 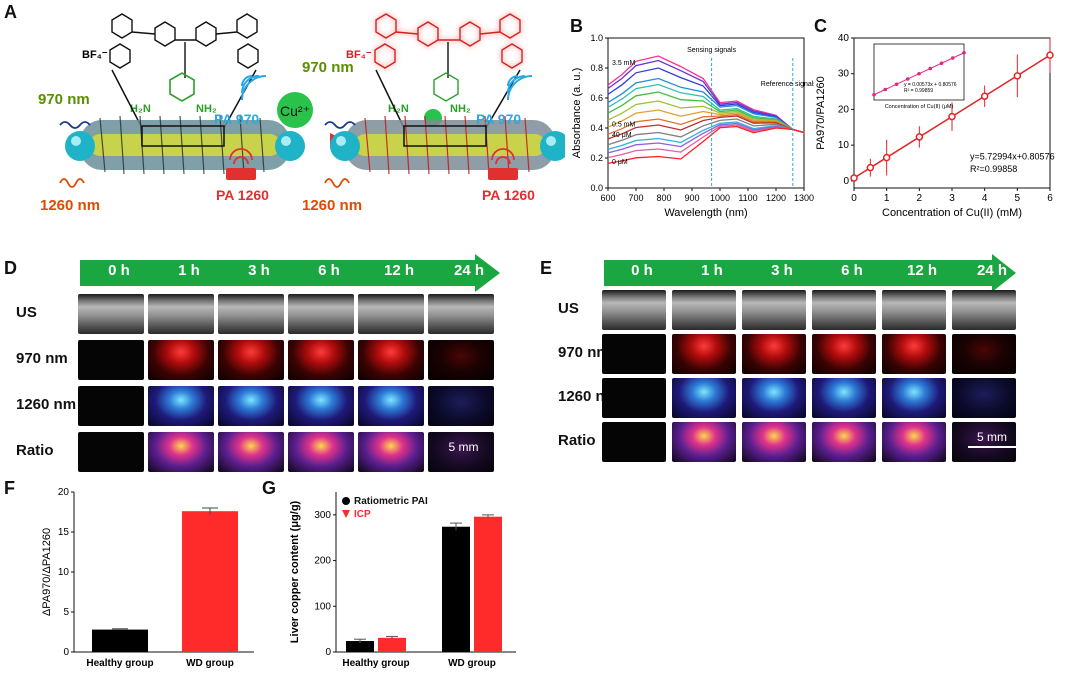 What do you see at coordinates (448, 41) in the screenshot?
I see `right-molecule-icon` at bounding box center [448, 41].